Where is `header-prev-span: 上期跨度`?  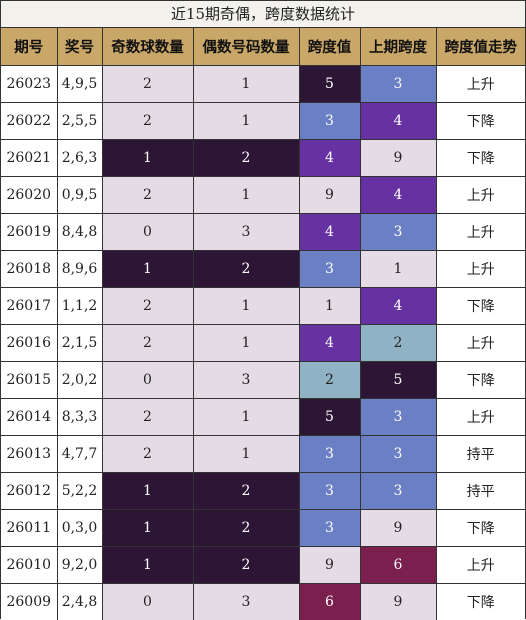
header-prev-span: 上期跨度 is located at coordinates (398, 47).